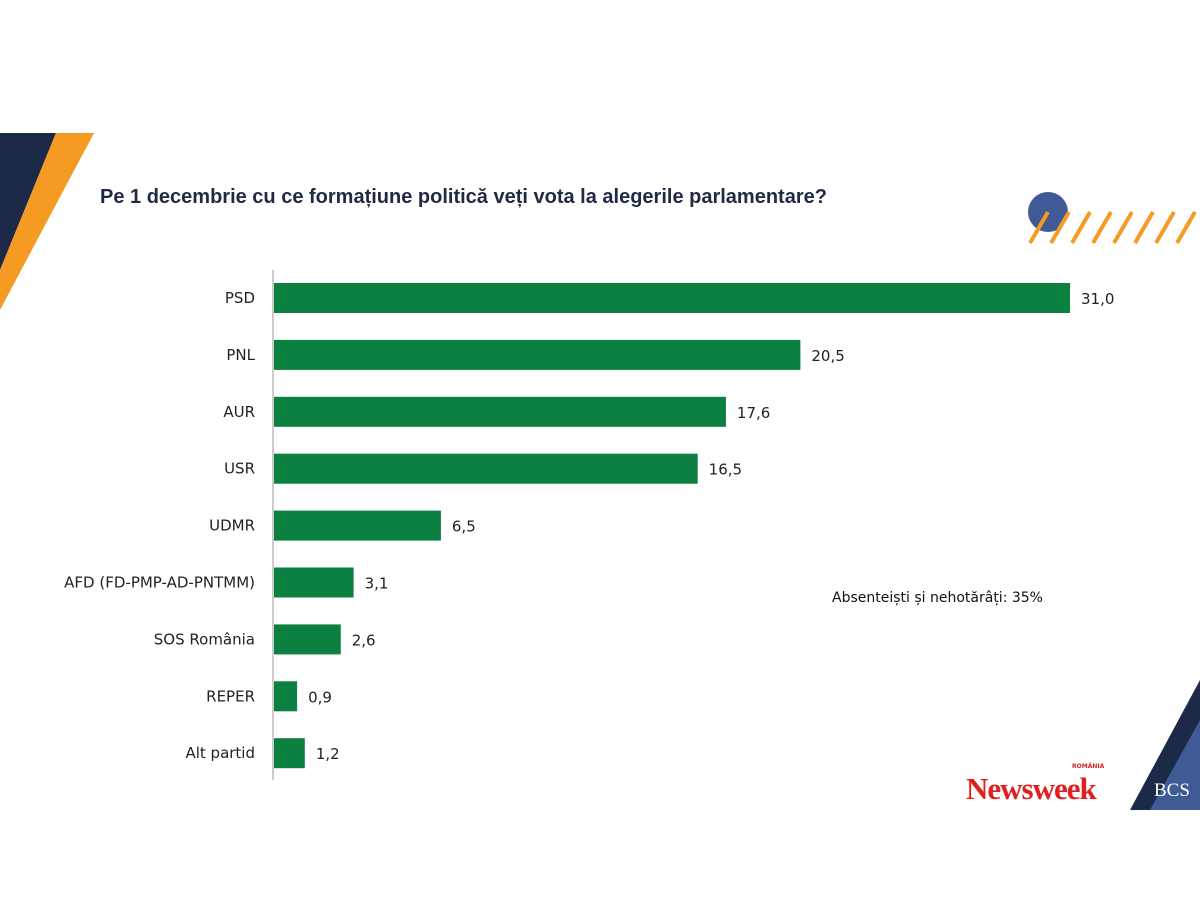 The width and height of the screenshot is (1200, 900). What do you see at coordinates (320, 697) in the screenshot?
I see `value-label: 0,9` at bounding box center [320, 697].